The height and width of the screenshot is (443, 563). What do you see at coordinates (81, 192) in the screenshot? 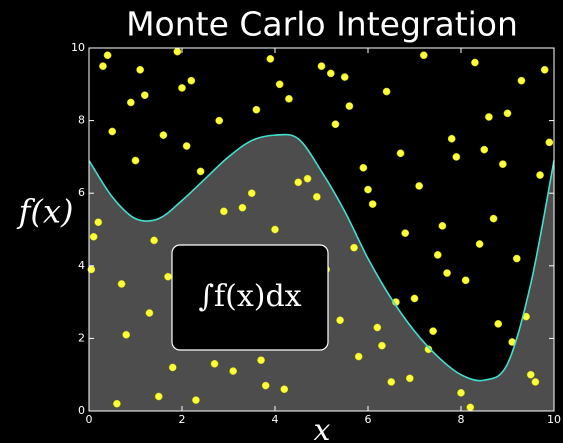
I see `y-tick-label: 6` at bounding box center [81, 192].